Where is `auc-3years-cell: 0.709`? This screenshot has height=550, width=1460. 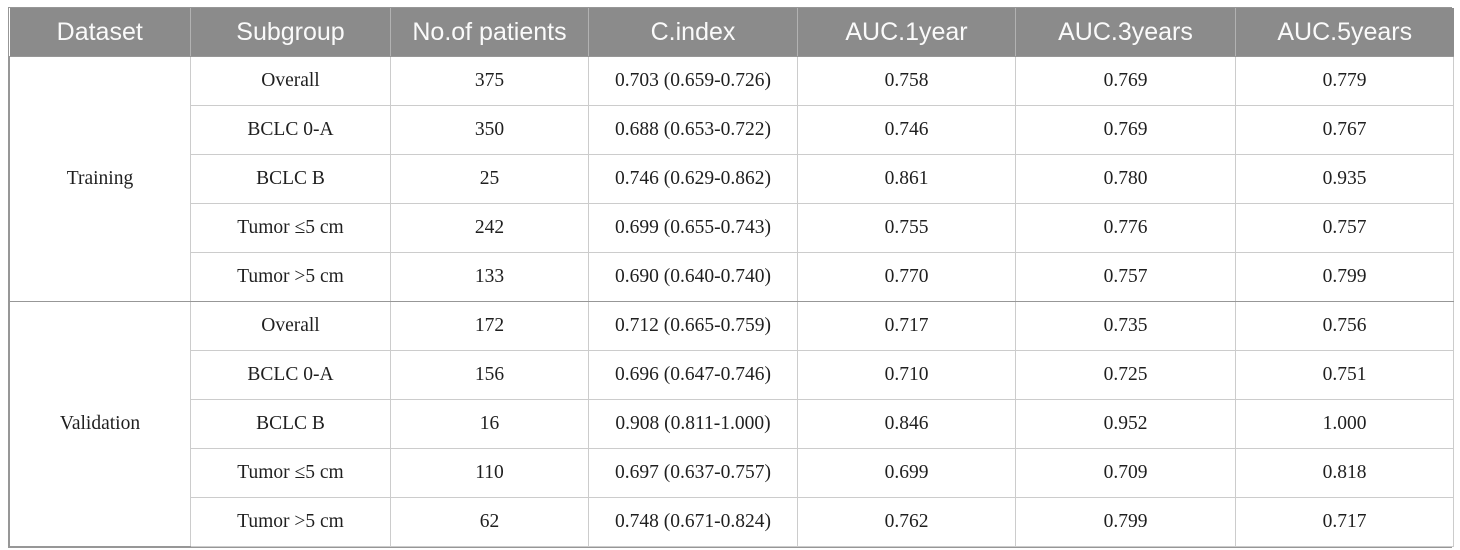 auc-3years-cell: 0.709 is located at coordinates (1125, 473).